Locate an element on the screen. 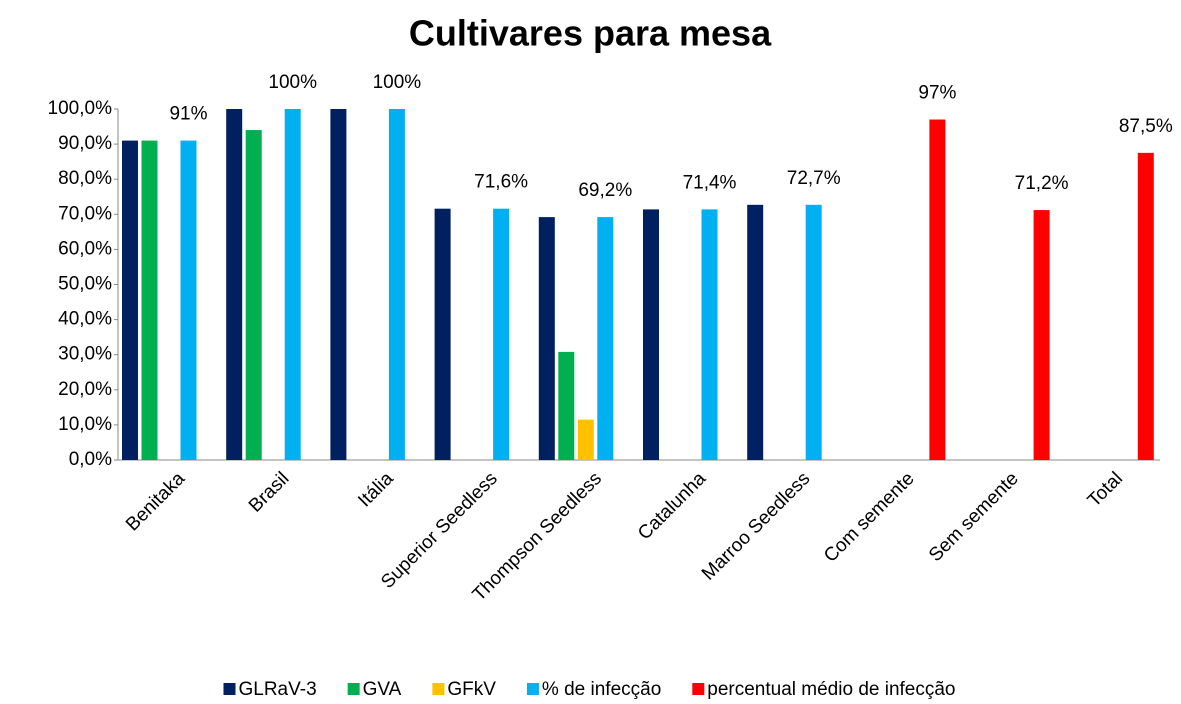 This screenshot has height=704, width=1181. x-tick-label: Marroo Seedless is located at coordinates (756, 526).